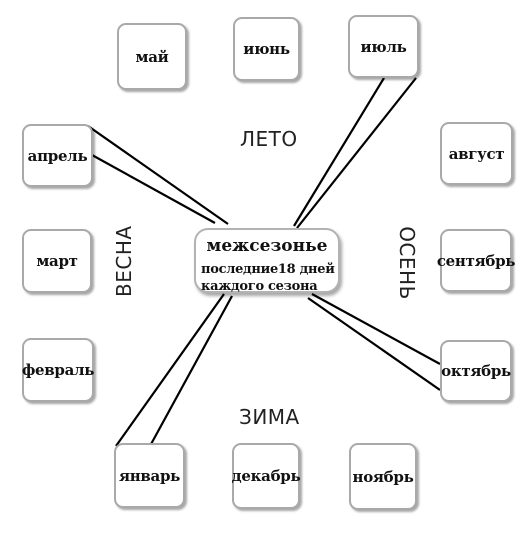 The height and width of the screenshot is (537, 532). I want to click on month-july-label: июль, so click(383, 46).